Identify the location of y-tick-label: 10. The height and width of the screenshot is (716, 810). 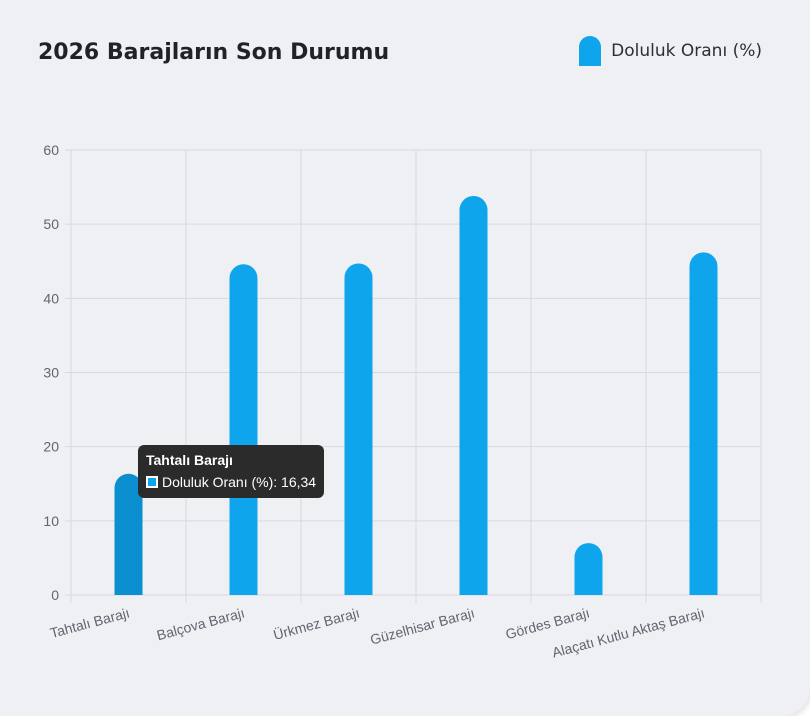
(51, 521).